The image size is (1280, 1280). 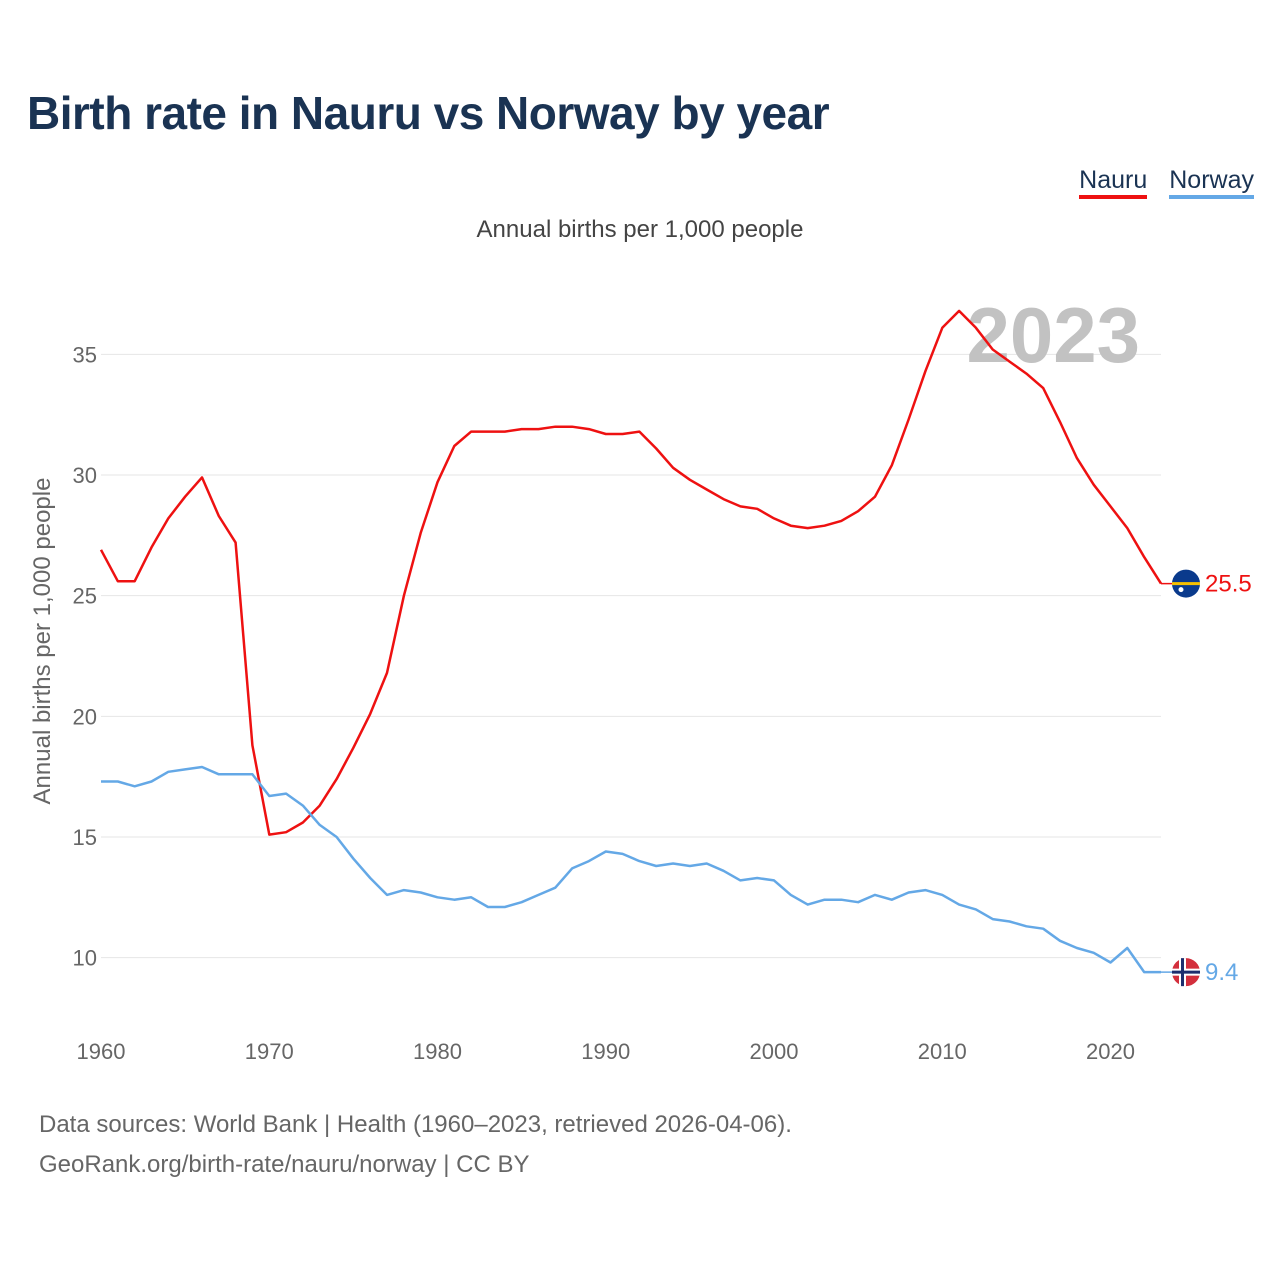 I want to click on end-markers: 25.5 9.4, so click(x=1212, y=778).